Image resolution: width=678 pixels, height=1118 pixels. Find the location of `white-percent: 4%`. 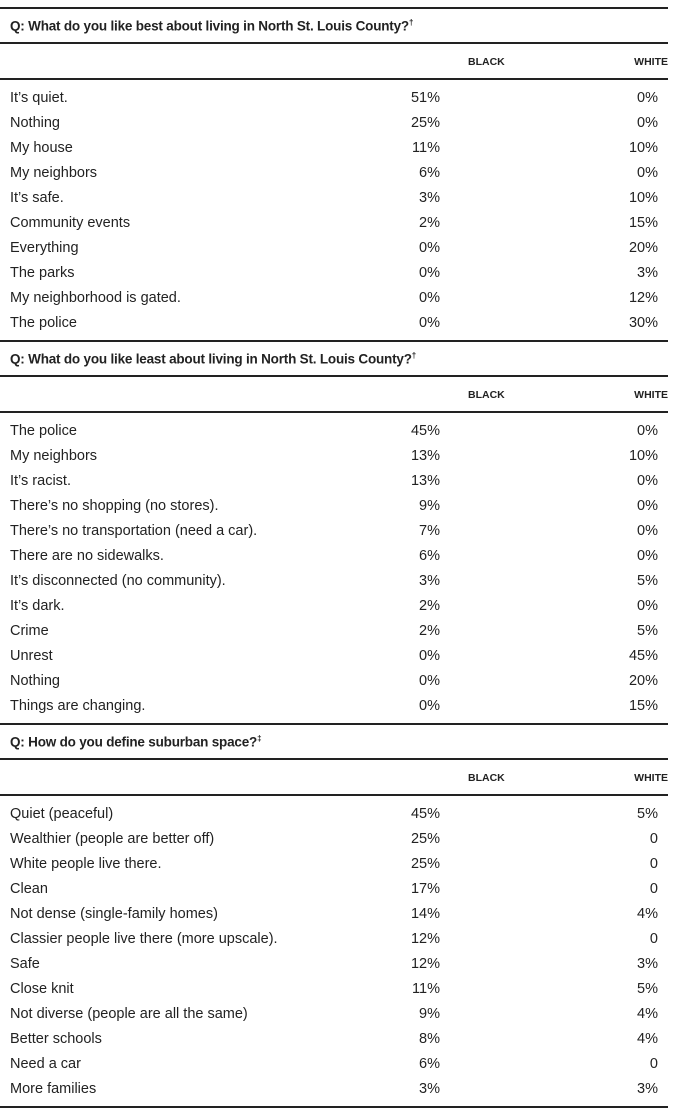

white-percent: 4% is located at coordinates (647, 914).